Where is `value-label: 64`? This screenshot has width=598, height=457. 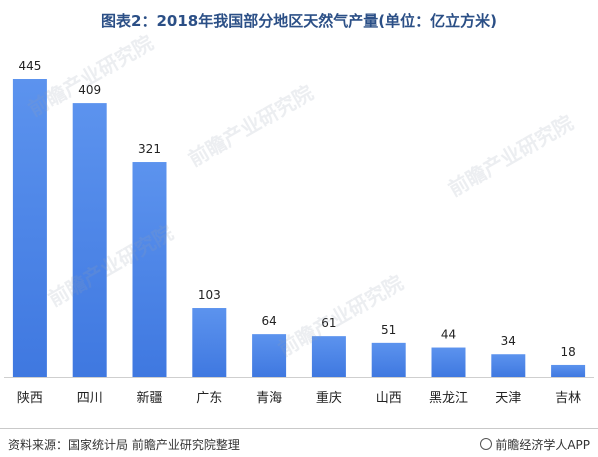
value-label: 64 is located at coordinates (268, 321).